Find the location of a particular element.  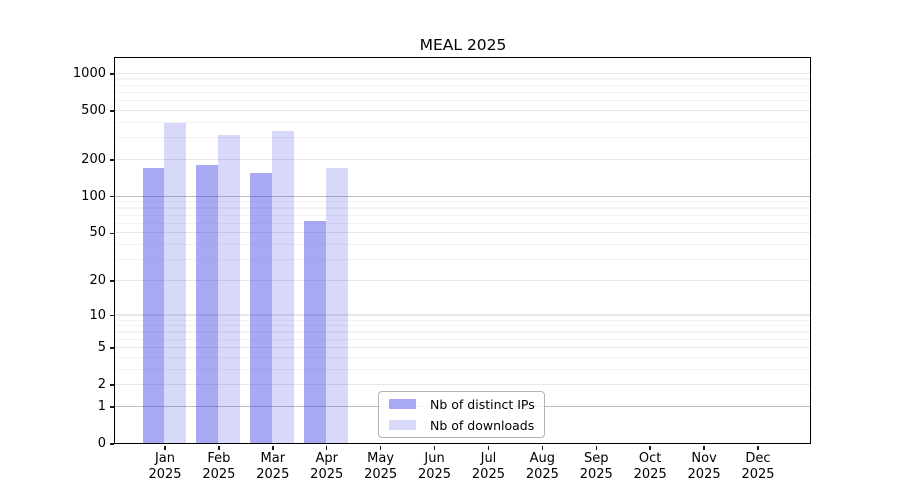

x-tick-label-aug: Aug 2025 is located at coordinates (542, 466).